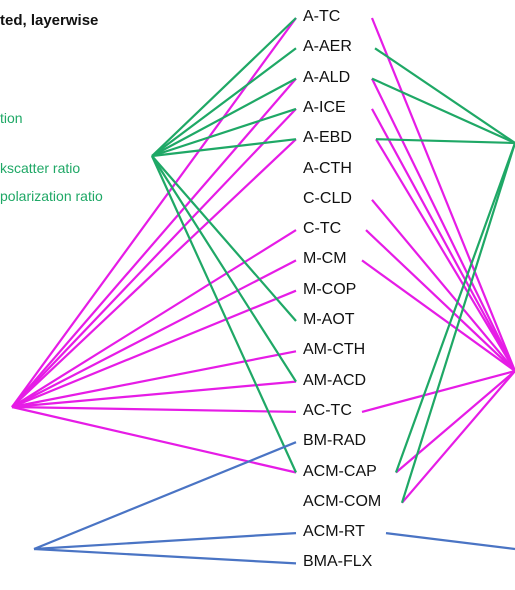 Image resolution: width=515 pixels, height=590 pixels. I want to click on edge-left-magenta-m-cm, so click(154, 333).